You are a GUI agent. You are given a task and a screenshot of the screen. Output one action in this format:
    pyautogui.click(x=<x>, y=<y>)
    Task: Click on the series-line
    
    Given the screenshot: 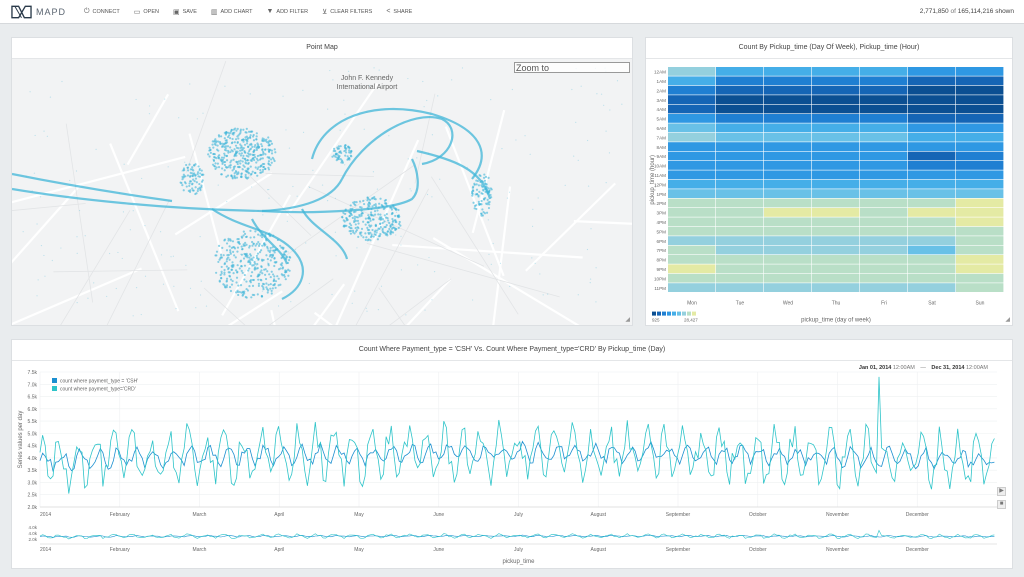 What is the action you would take?
    pyautogui.click(x=517, y=456)
    